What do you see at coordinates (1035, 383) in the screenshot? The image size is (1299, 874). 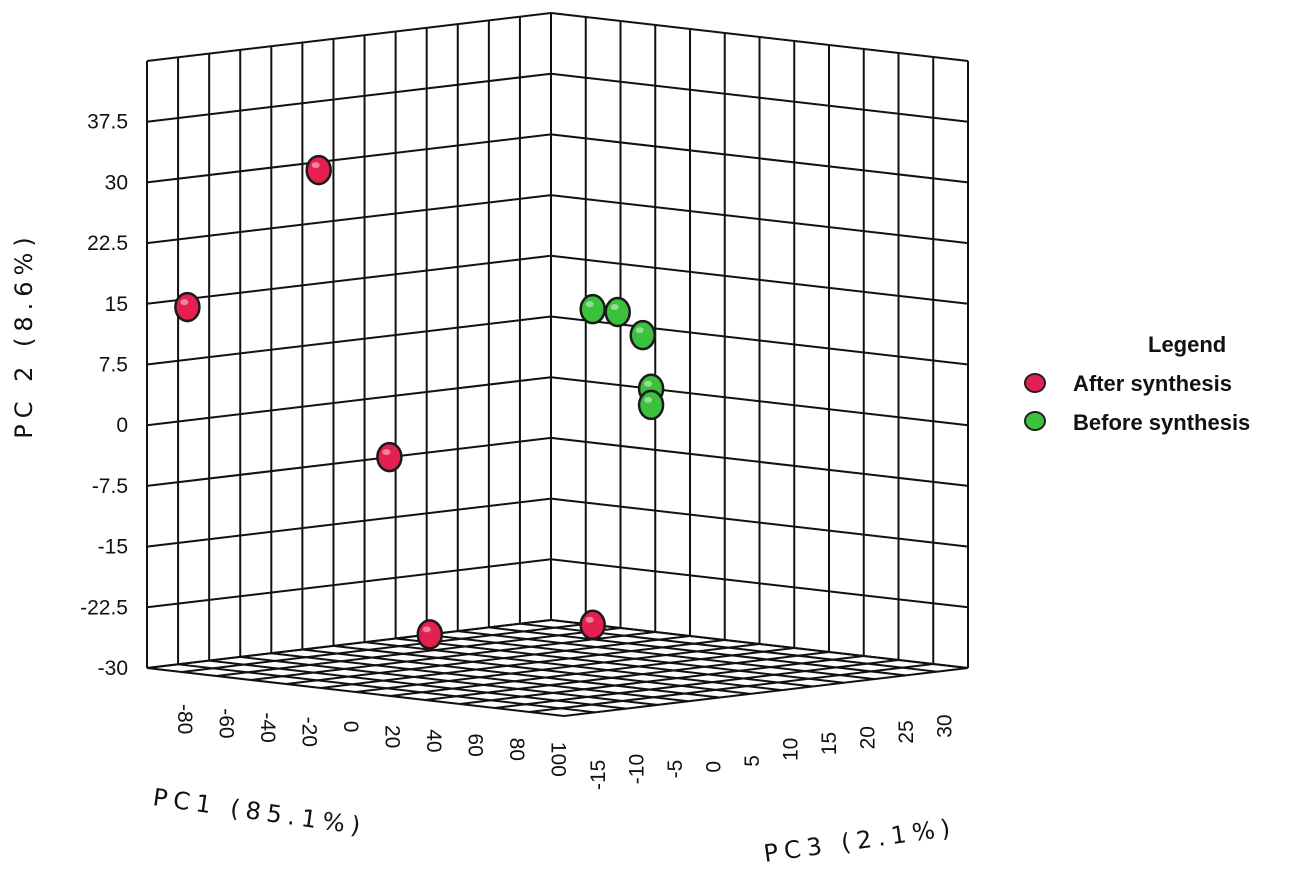 I see `legend-marker-after` at bounding box center [1035, 383].